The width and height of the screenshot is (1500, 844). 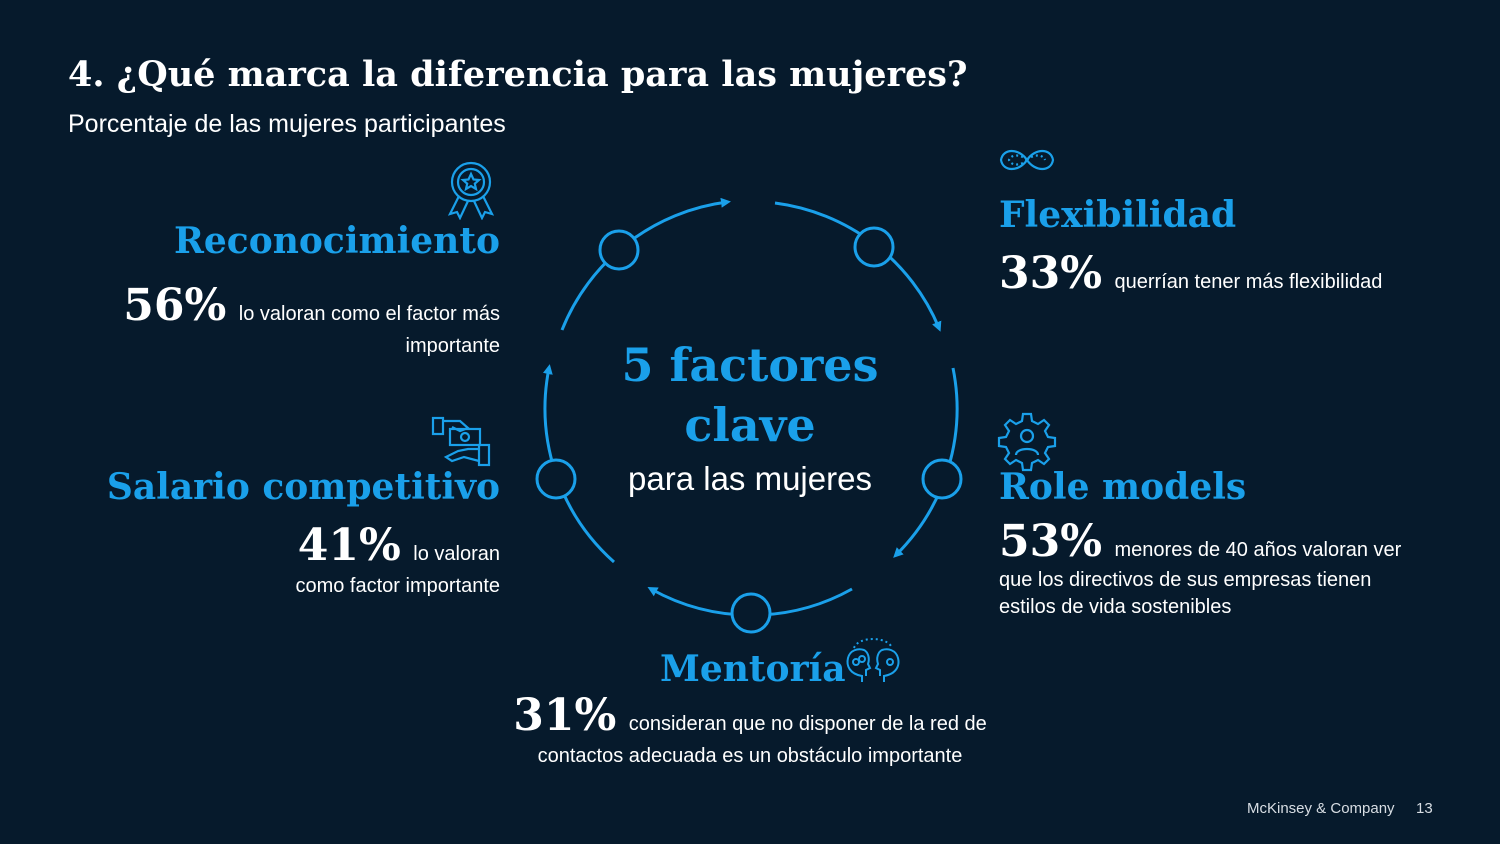 What do you see at coordinates (175, 305) in the screenshot?
I see `factor-pct-reconocimiento: 56%` at bounding box center [175, 305].